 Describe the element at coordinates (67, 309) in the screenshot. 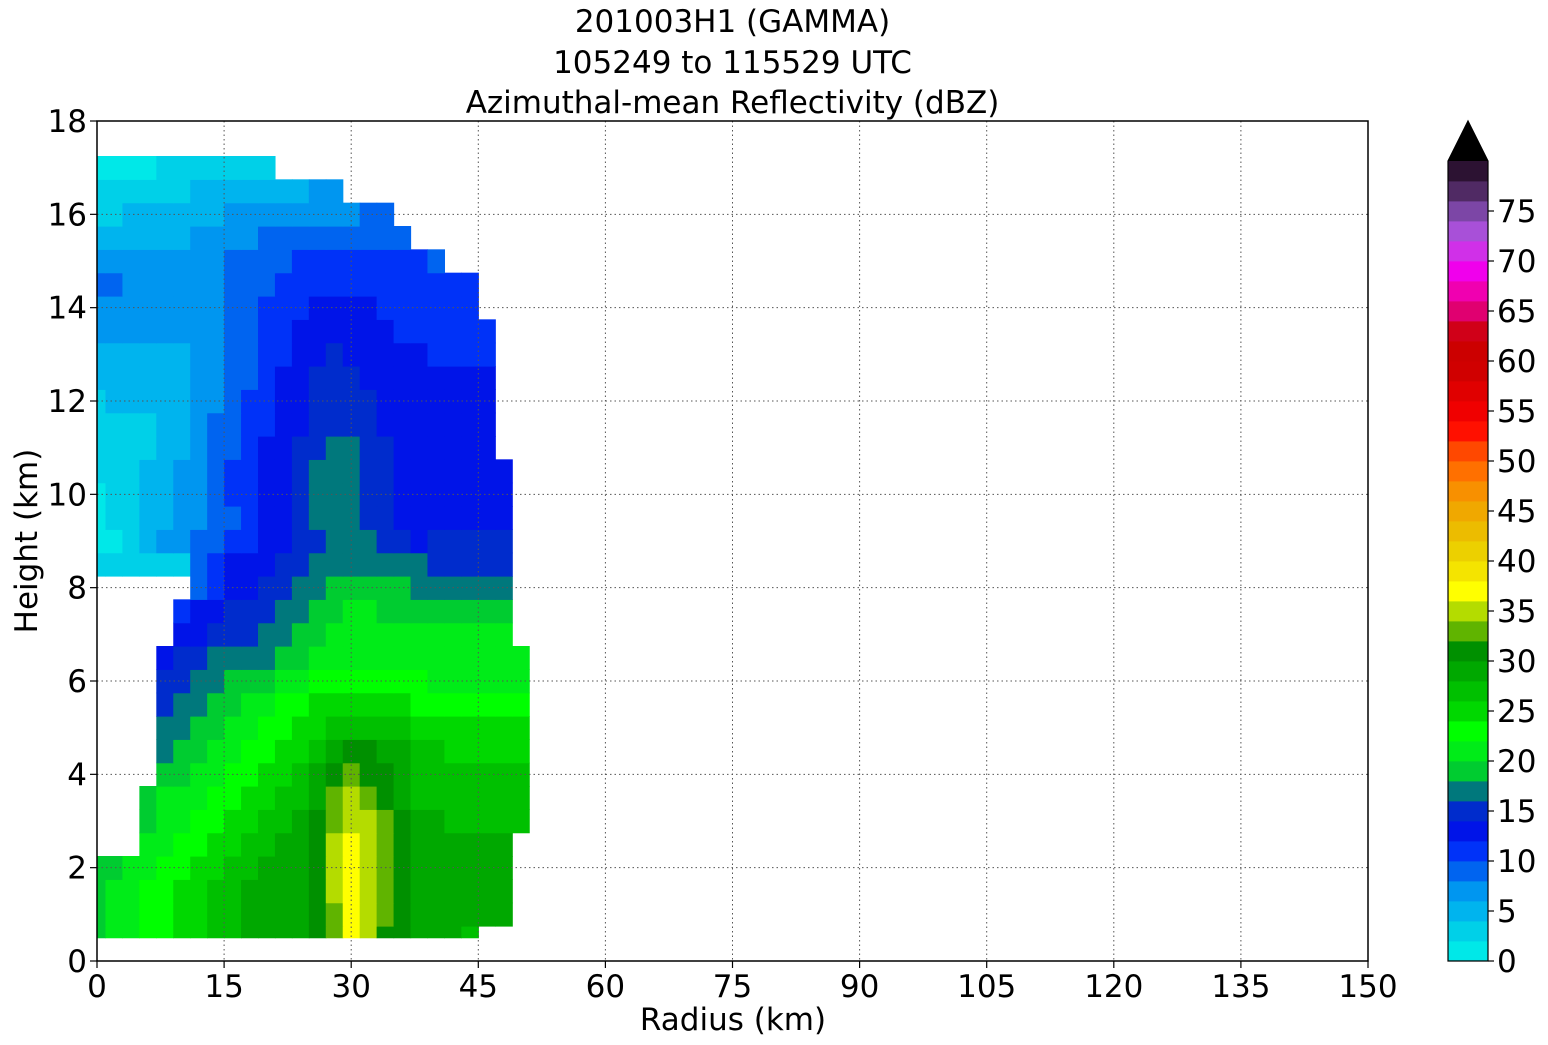

I see `y-tick-label: 14` at that location.